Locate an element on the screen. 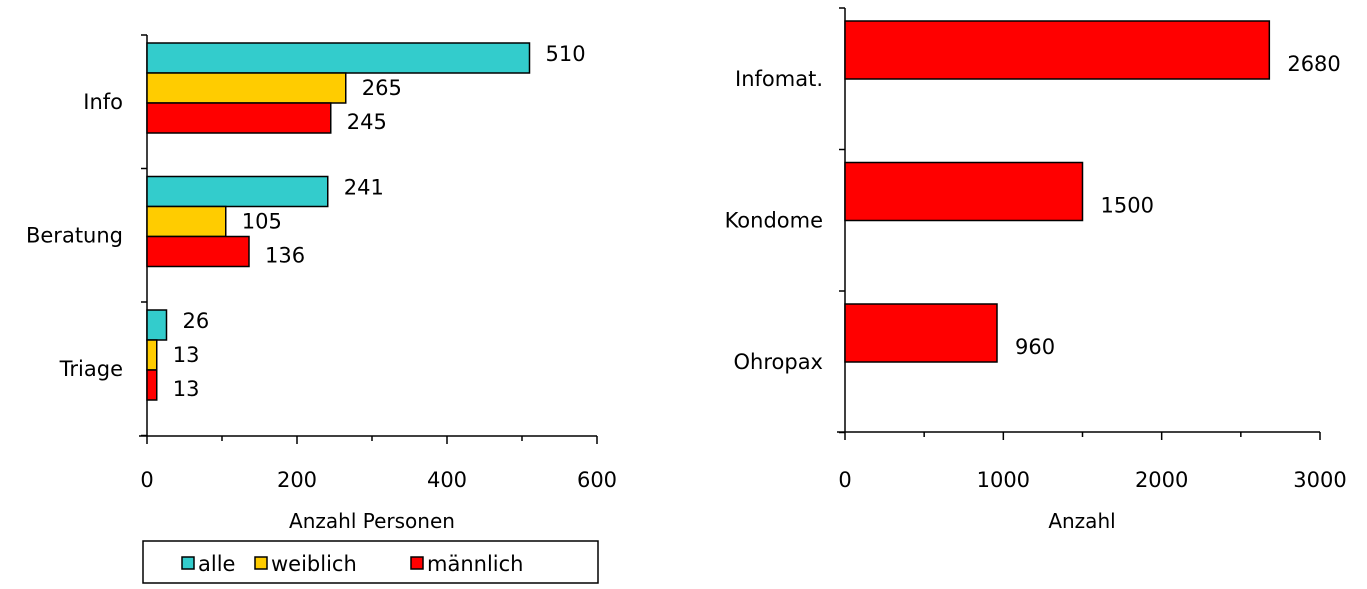 The image size is (1367, 589). data-label-maennlich-triage: 13 is located at coordinates (186, 389).